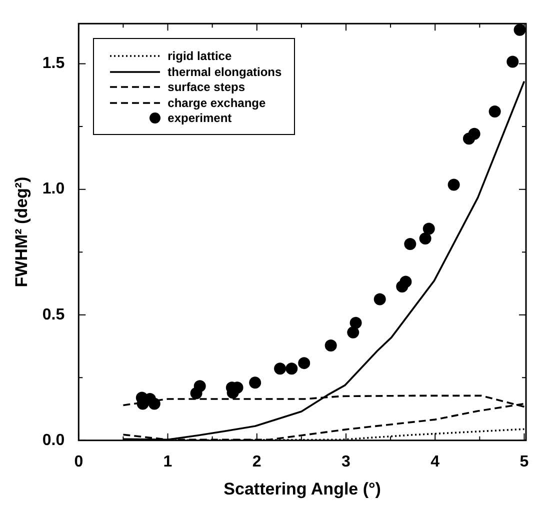 This screenshot has width=544, height=512. Describe the element at coordinates (53, 315) in the screenshot. I see `y-tick-label: 0.5` at that location.